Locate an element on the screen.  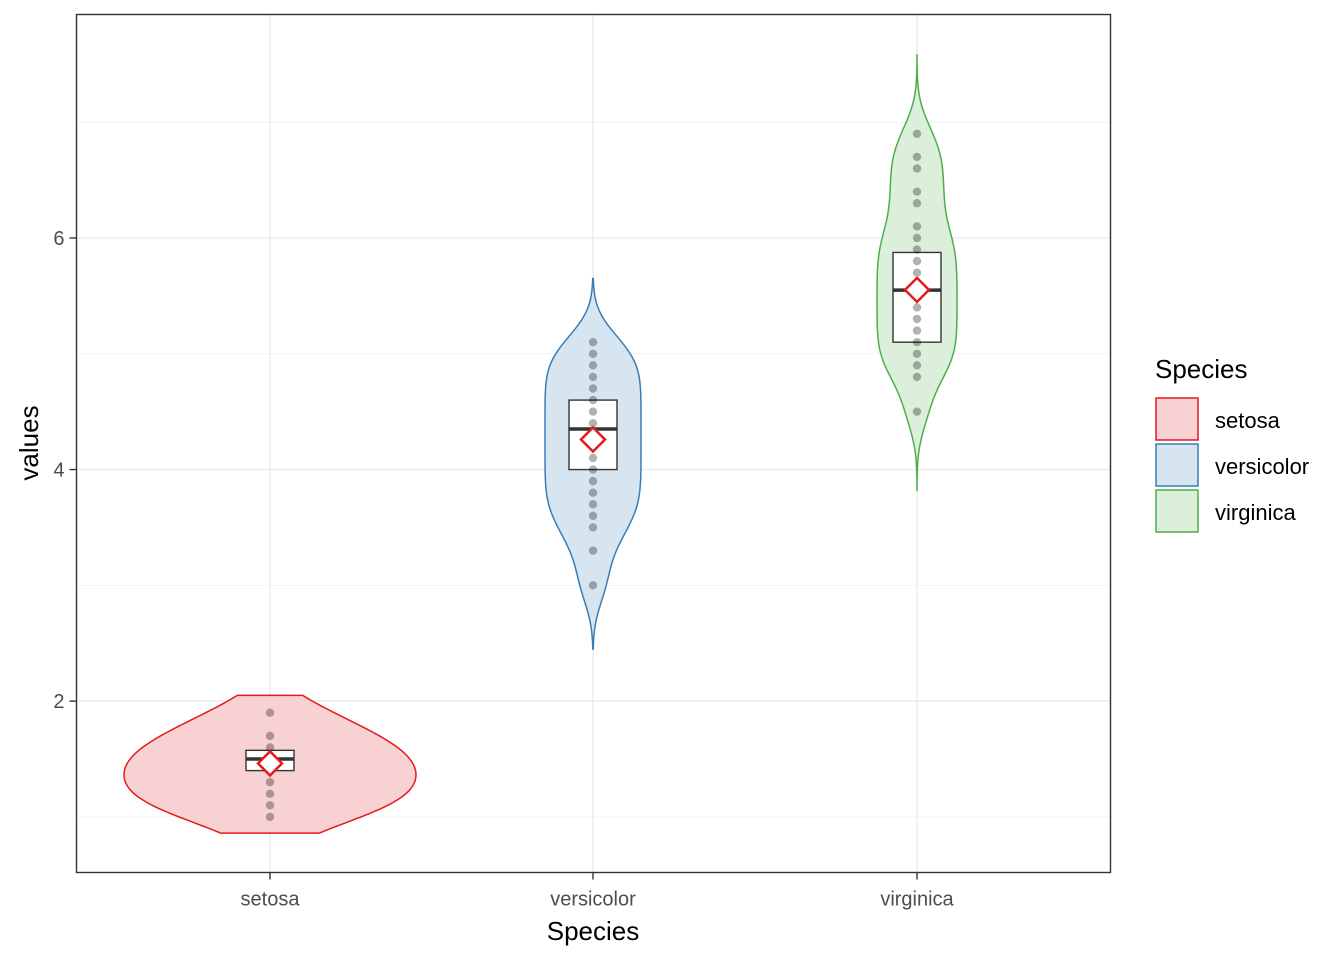
legend-key-versicolor is located at coordinates (1177, 465).